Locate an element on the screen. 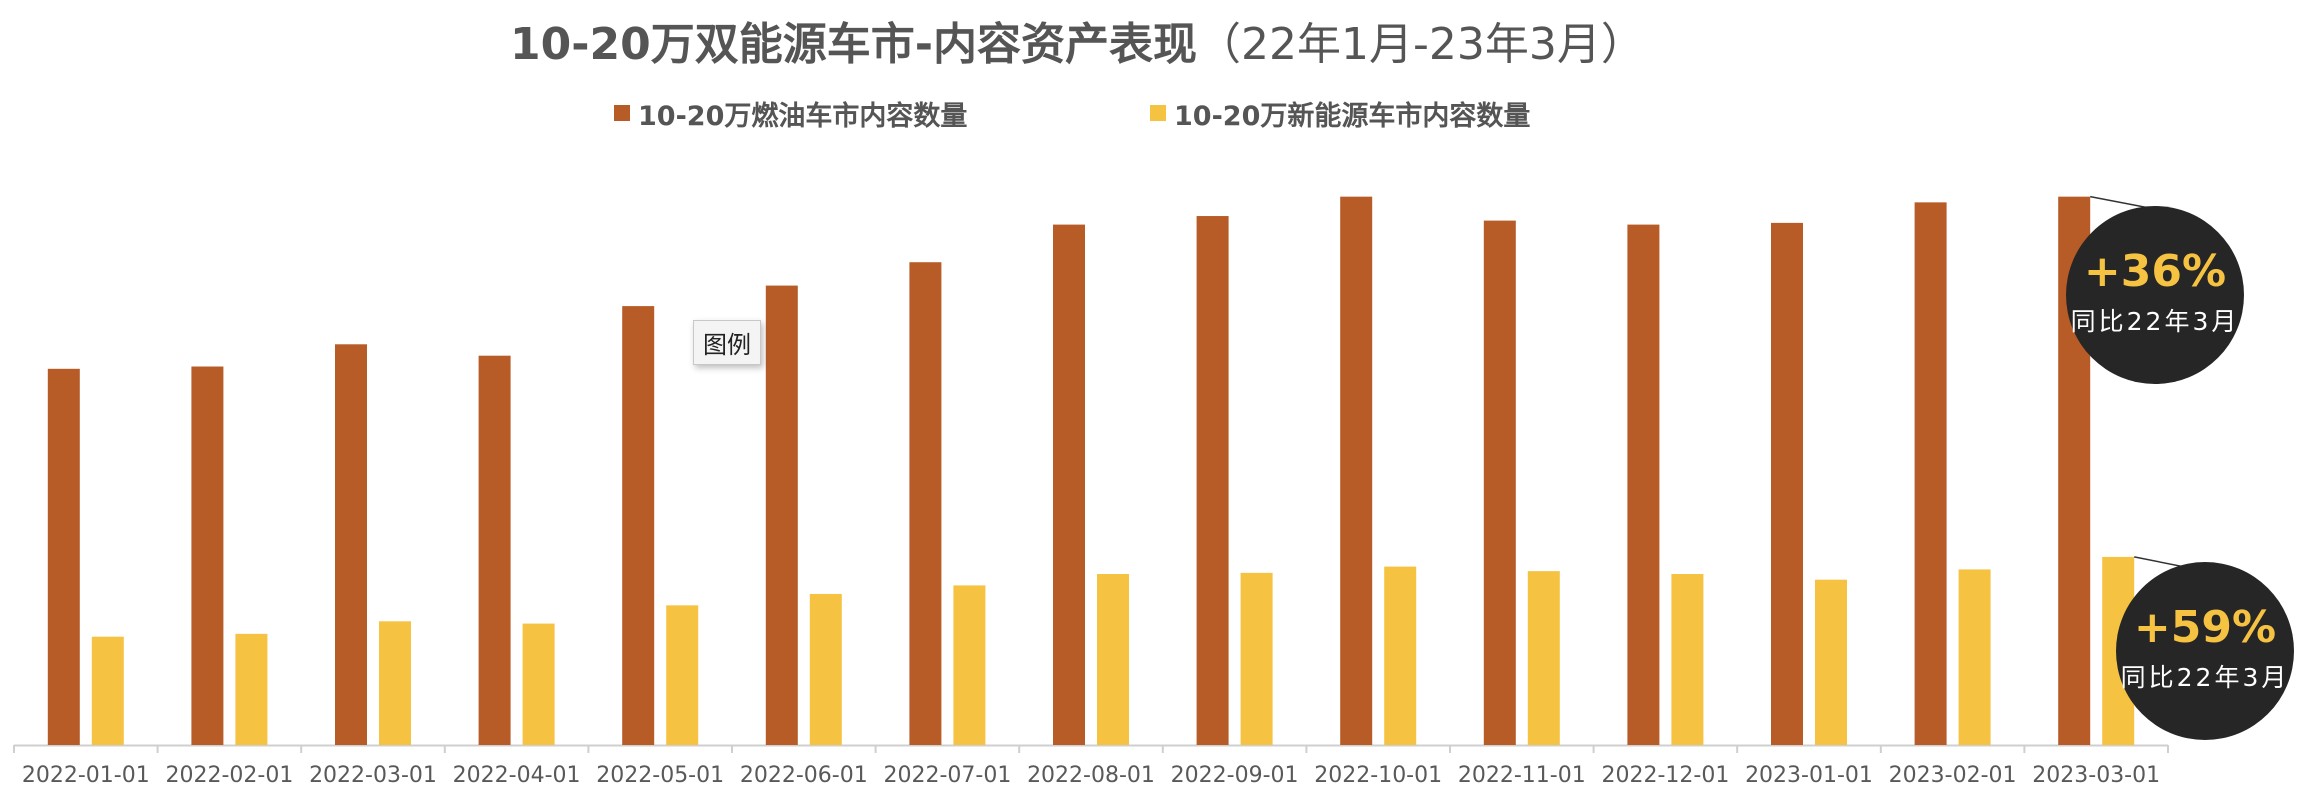  legend-swatch-fuel is located at coordinates (622, 113).